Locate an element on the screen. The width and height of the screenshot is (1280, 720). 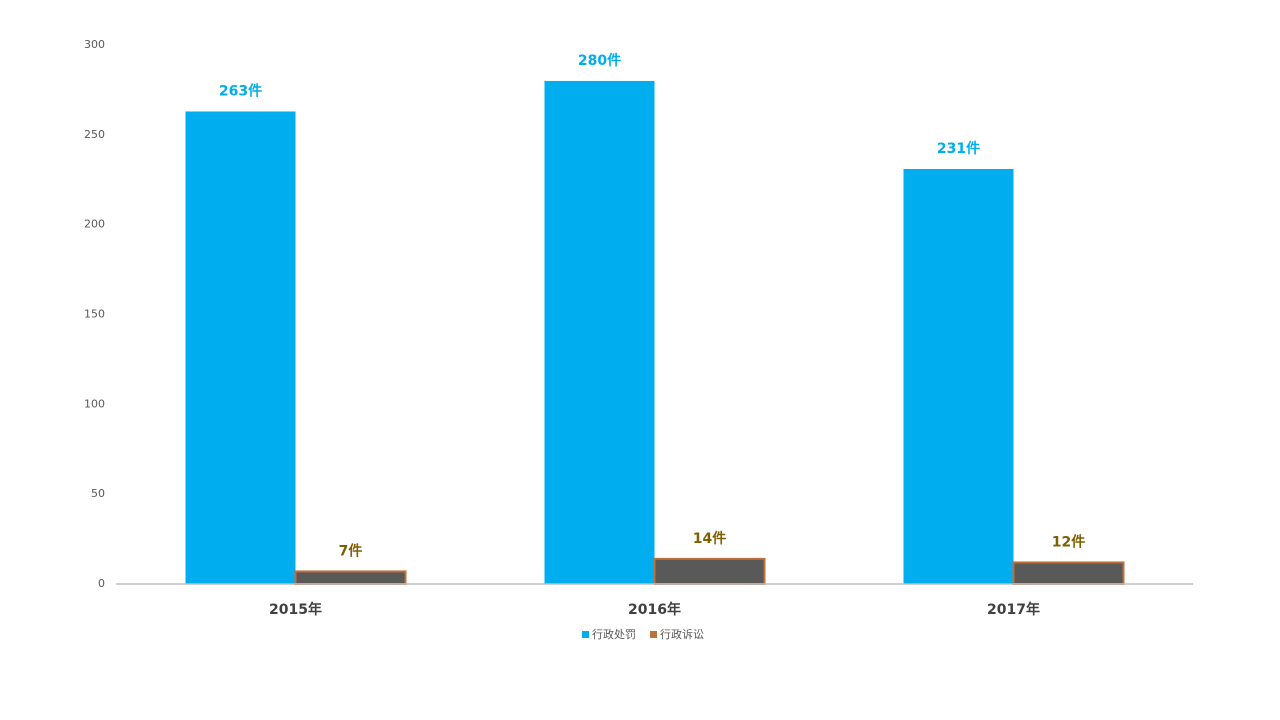
y-tick-label: 150 is located at coordinates (94, 314).